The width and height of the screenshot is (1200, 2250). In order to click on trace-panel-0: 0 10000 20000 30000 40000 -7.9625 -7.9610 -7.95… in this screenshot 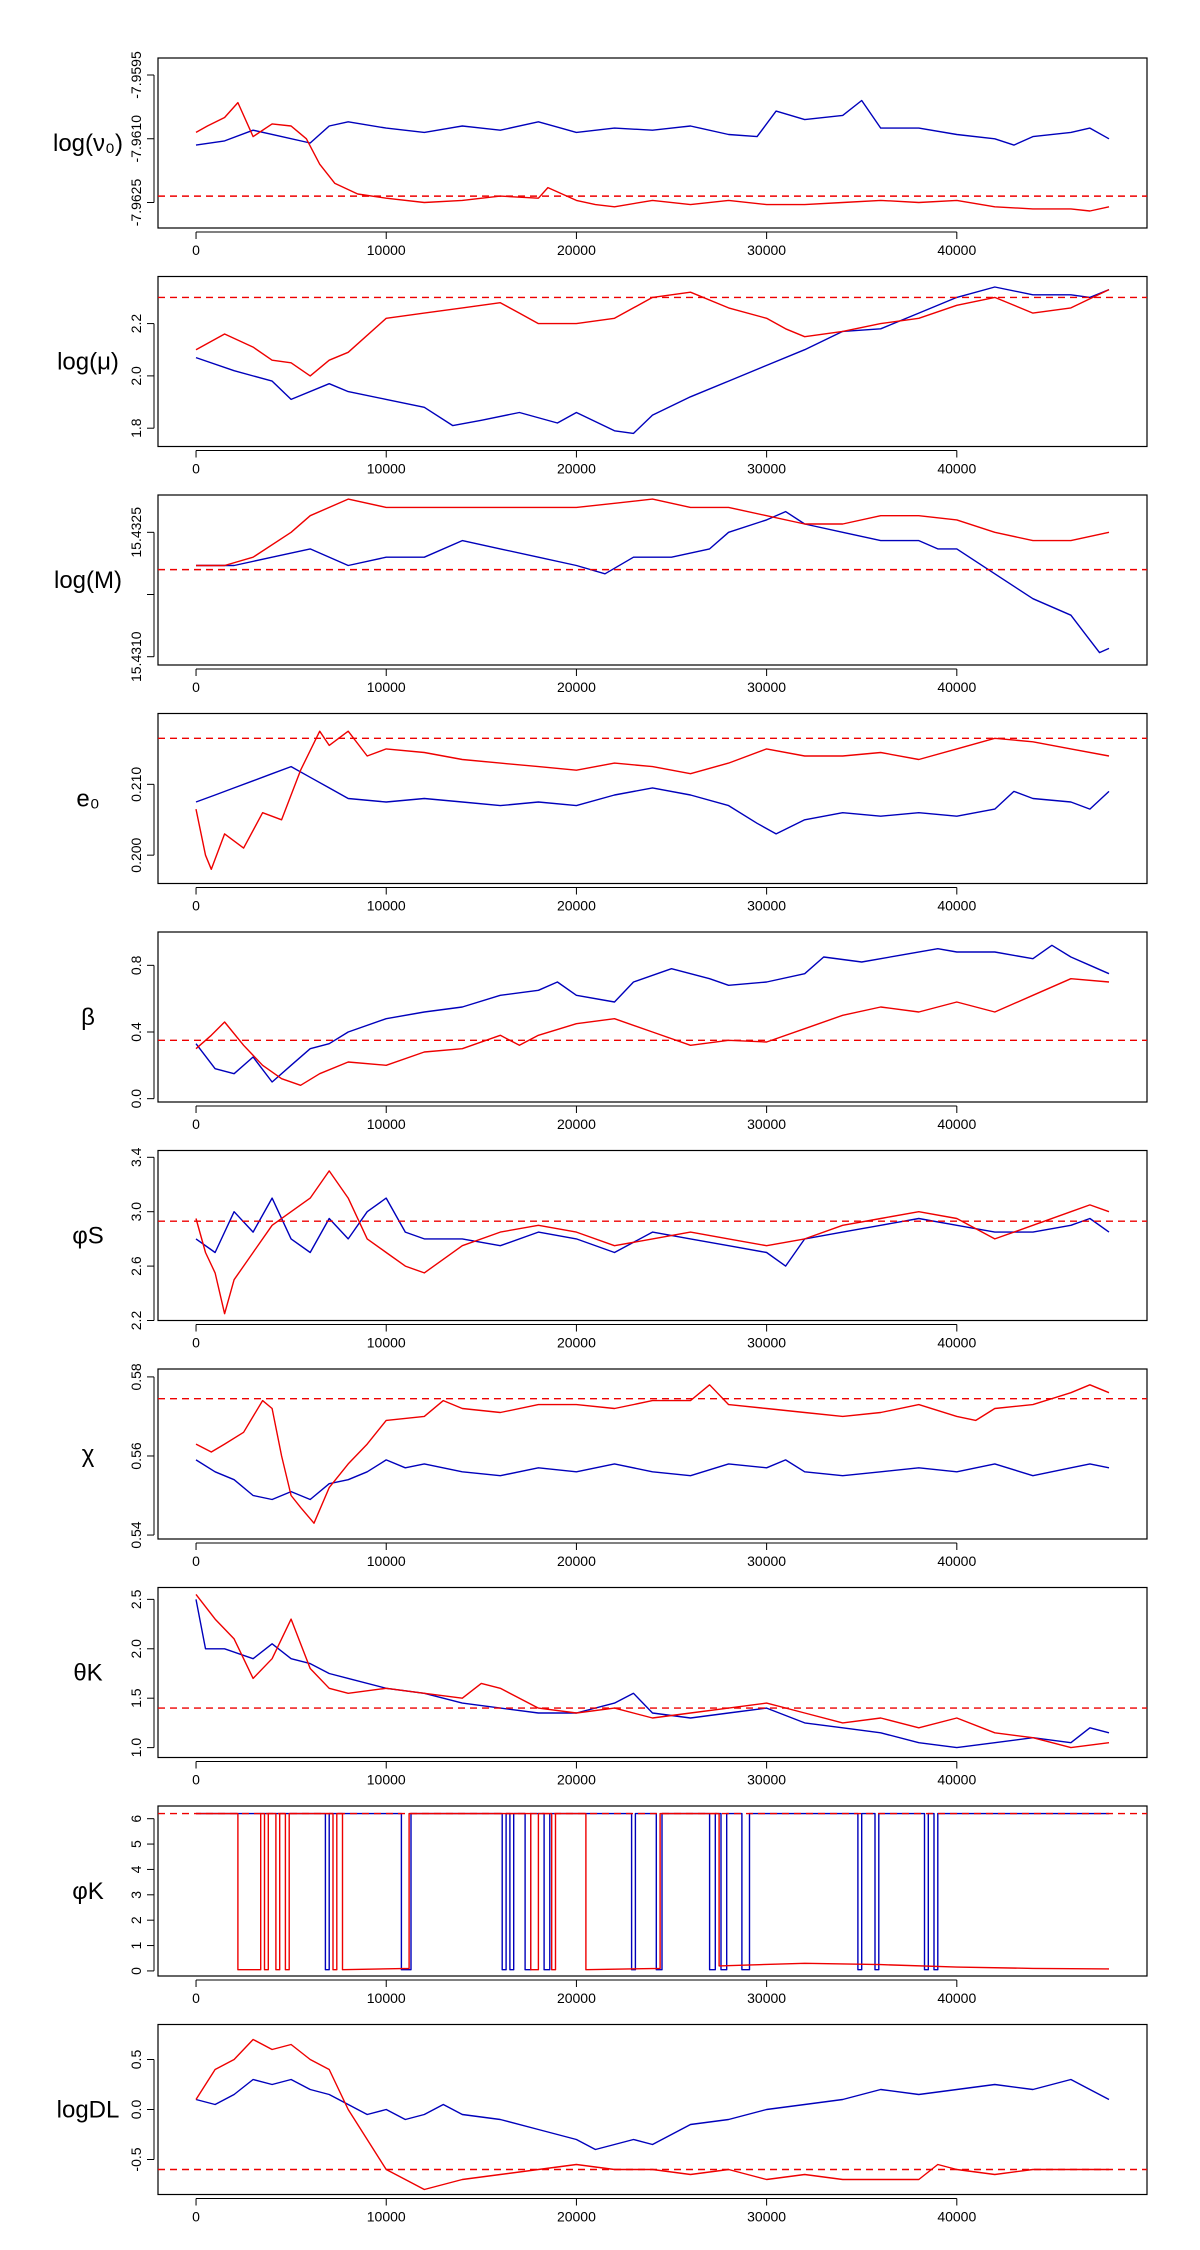, I will do `click(600, 154)`.